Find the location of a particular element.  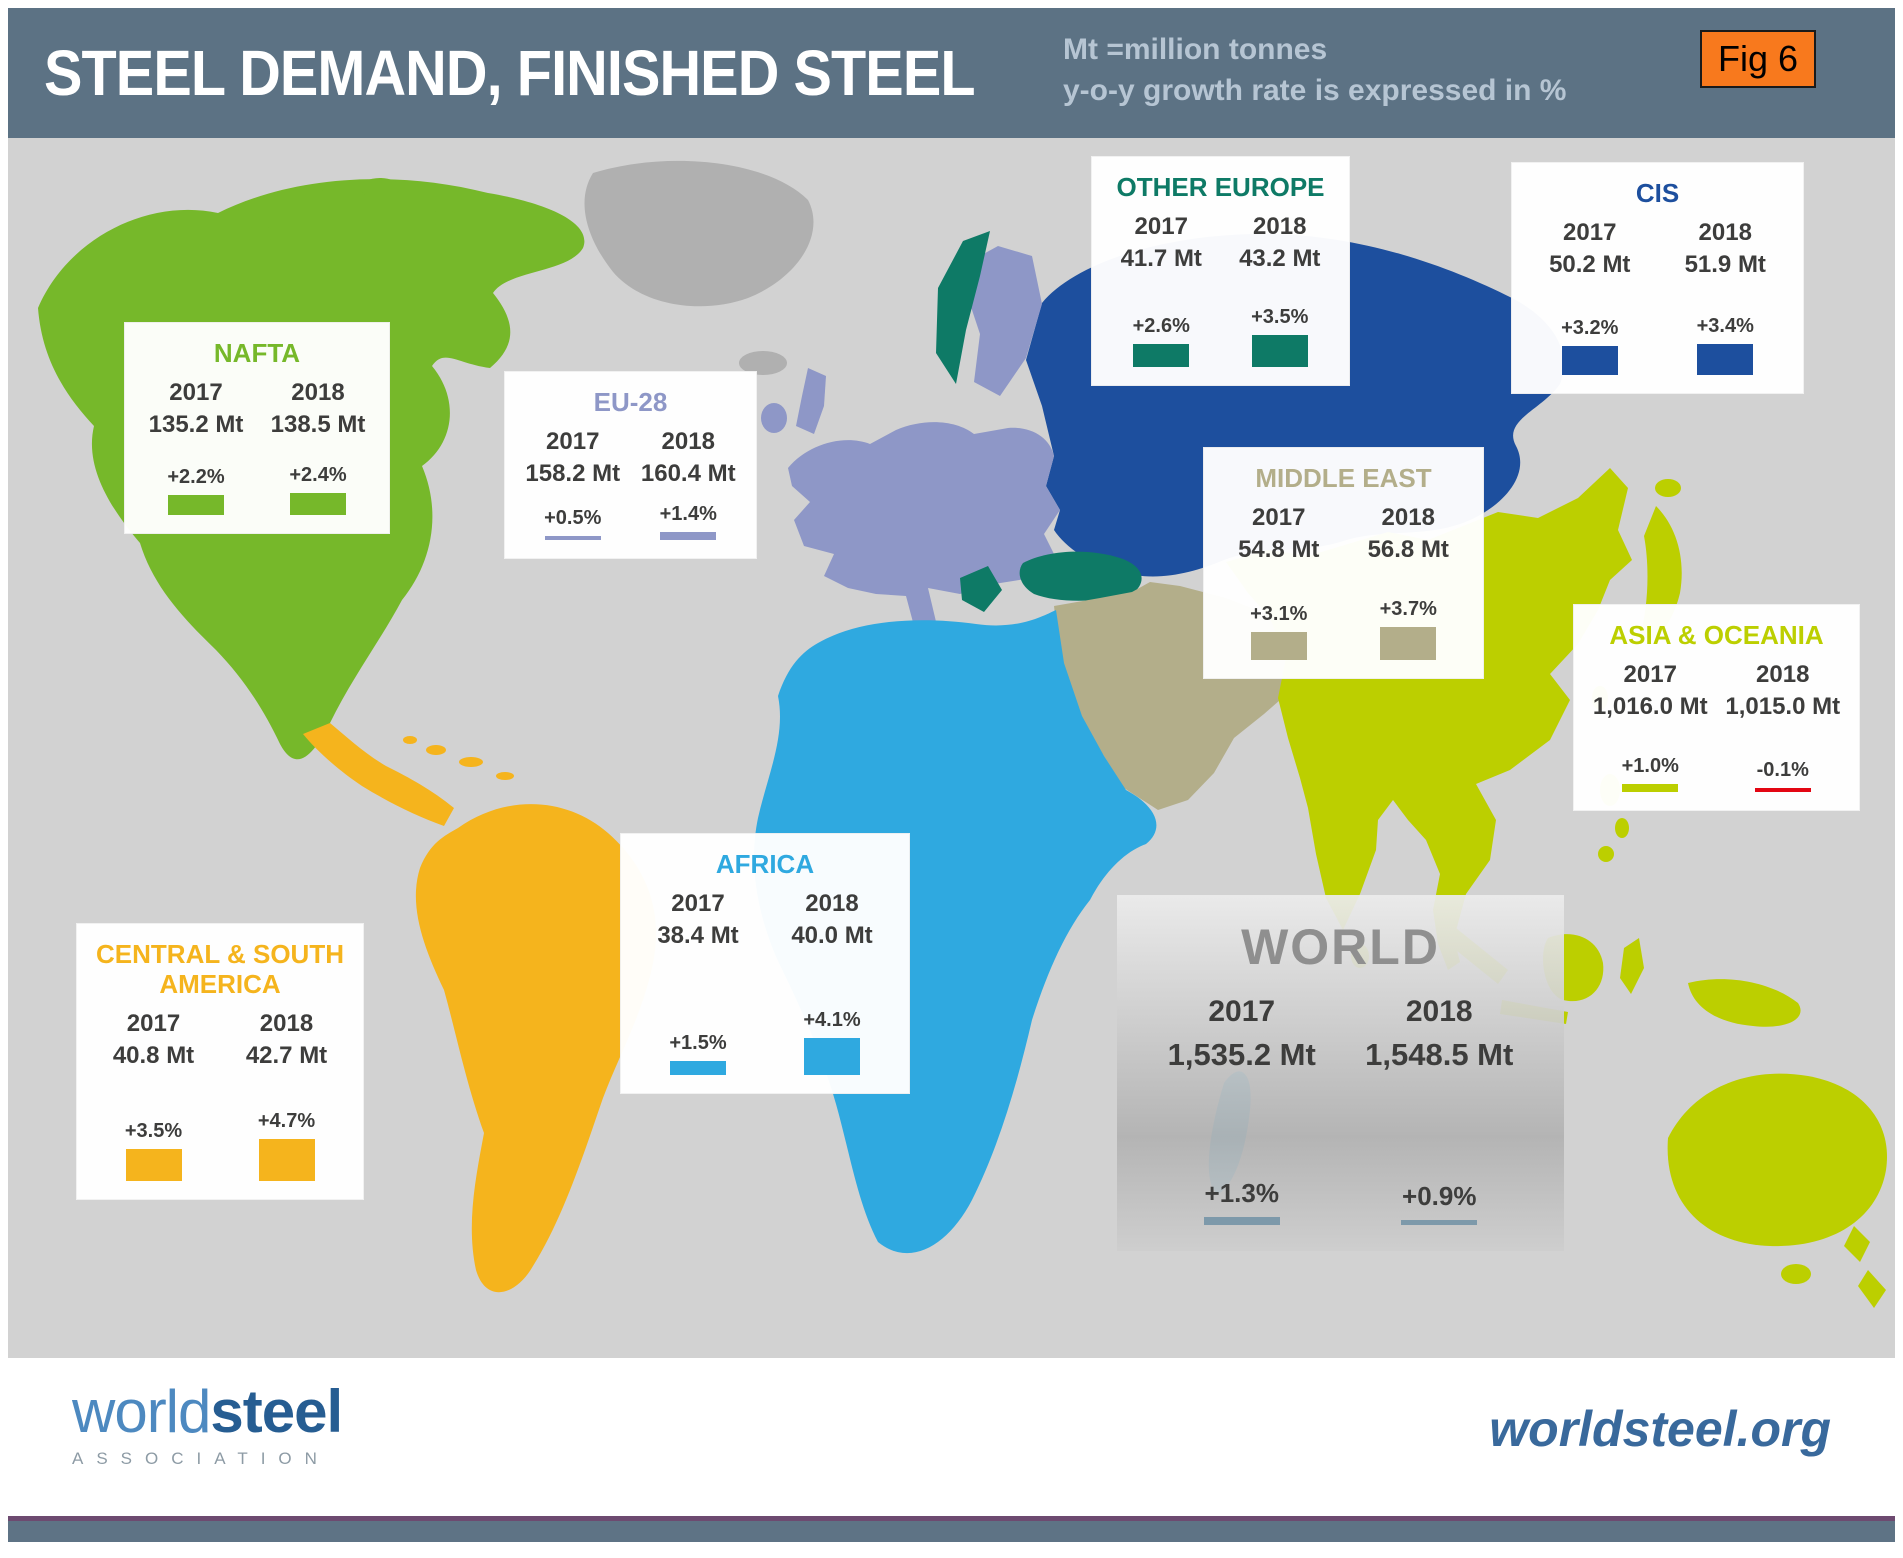

growth-col-2017: +1.5% is located at coordinates (698, 1042).